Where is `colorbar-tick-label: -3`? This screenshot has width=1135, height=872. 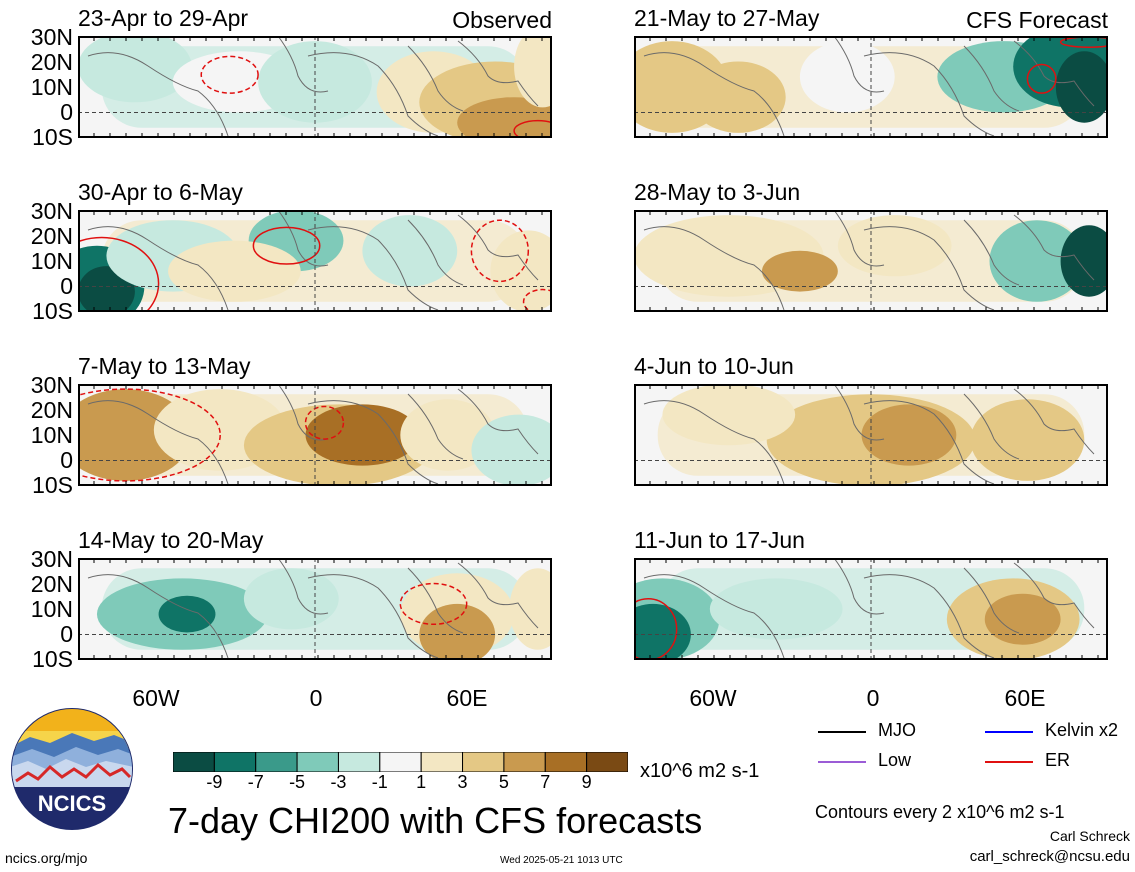
colorbar-tick-label: -3 is located at coordinates (338, 782).